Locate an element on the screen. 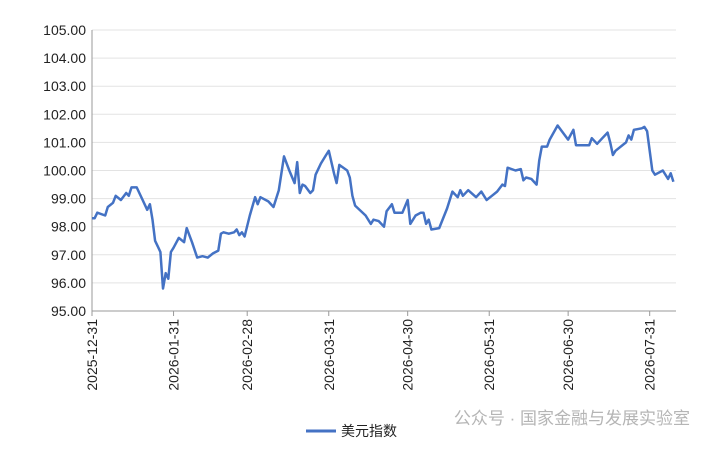 This screenshot has height=453, width=713. y-tick-label: 96.00 is located at coordinates (68, 283).